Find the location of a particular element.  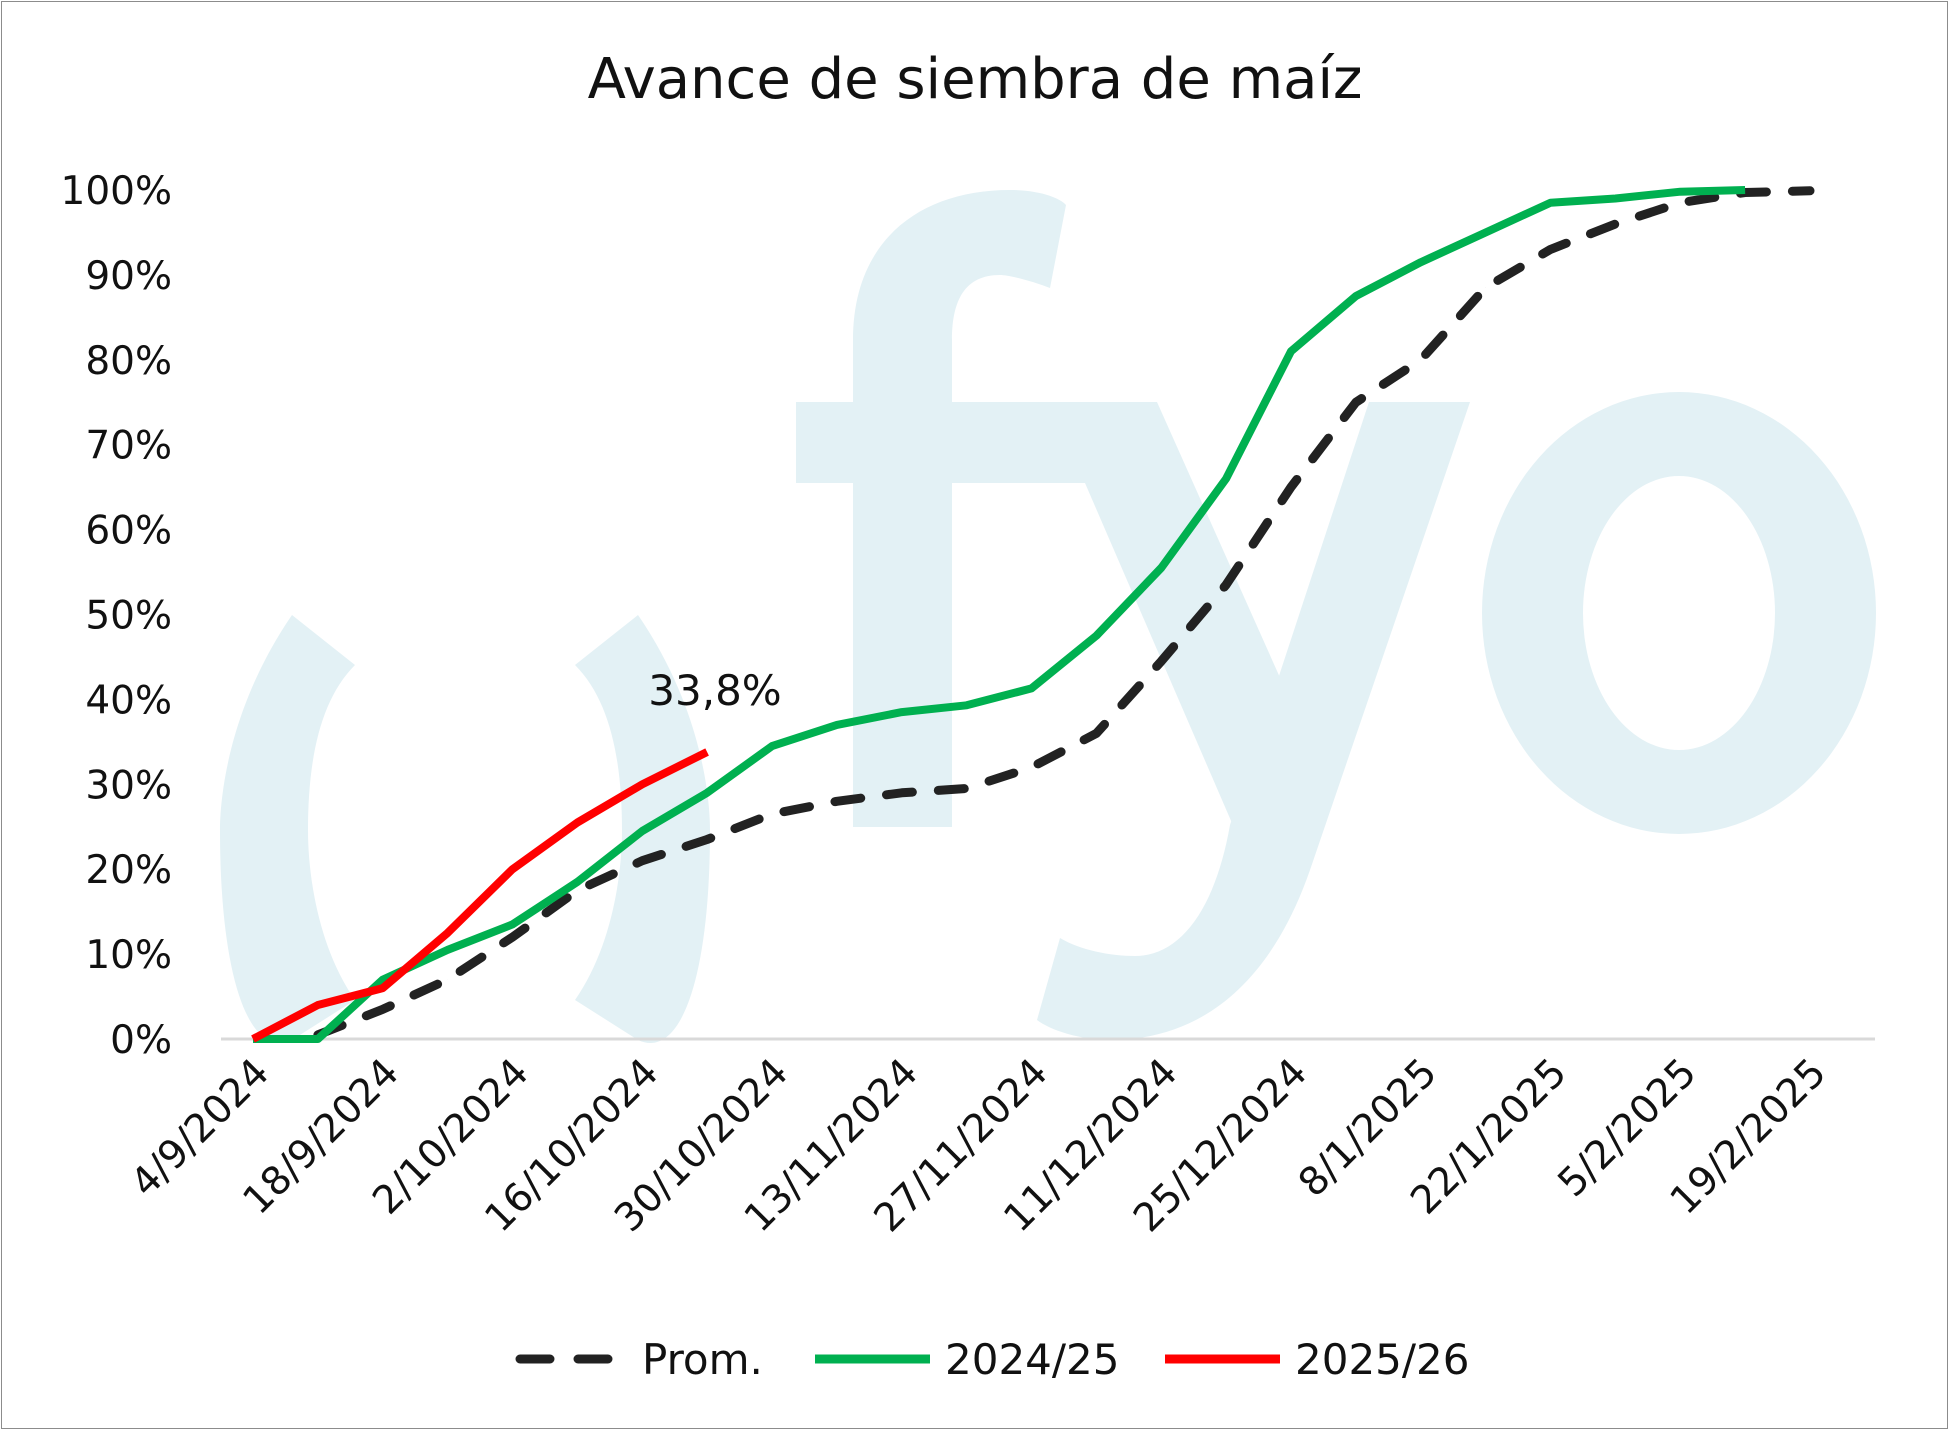

y-tick-label: 30% is located at coordinates (128, 785).